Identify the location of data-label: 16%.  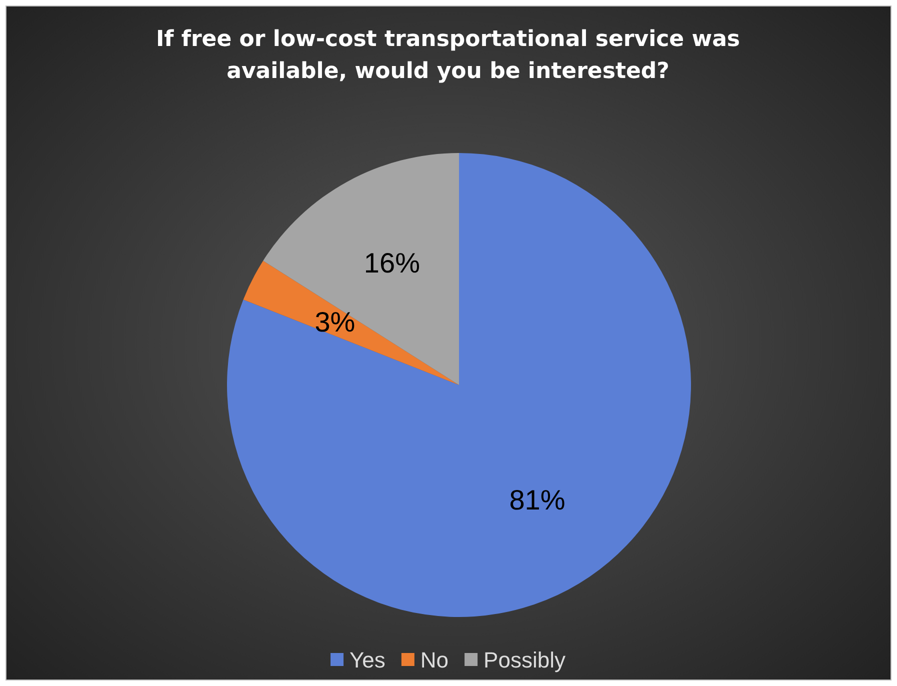
(392, 263).